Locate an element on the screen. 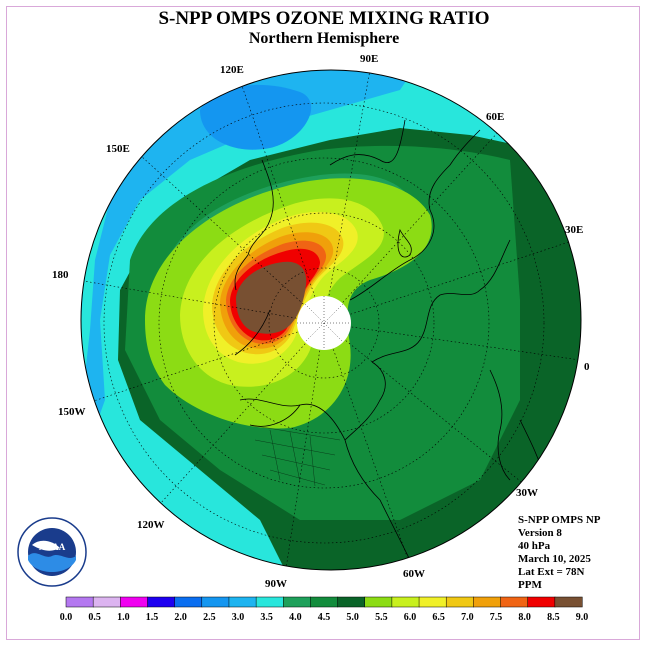 Image resolution: width=648 pixels, height=648 pixels. noaa-logo: NOAA is located at coordinates (52, 552).